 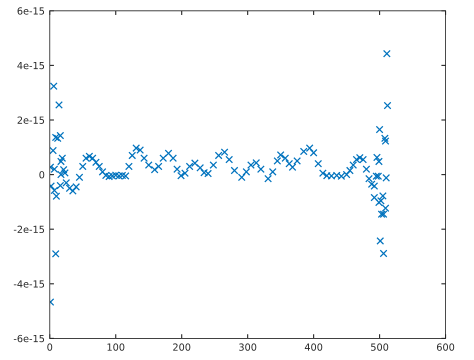 What do you see at coordinates (30, 66) in the screenshot?
I see `y-tick-label: 4e-15` at bounding box center [30, 66].